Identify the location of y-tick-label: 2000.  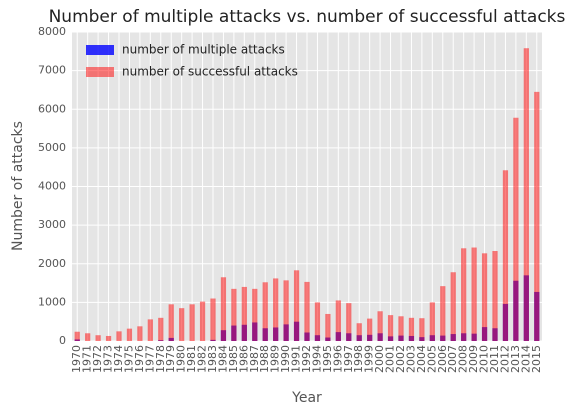
(52, 263).